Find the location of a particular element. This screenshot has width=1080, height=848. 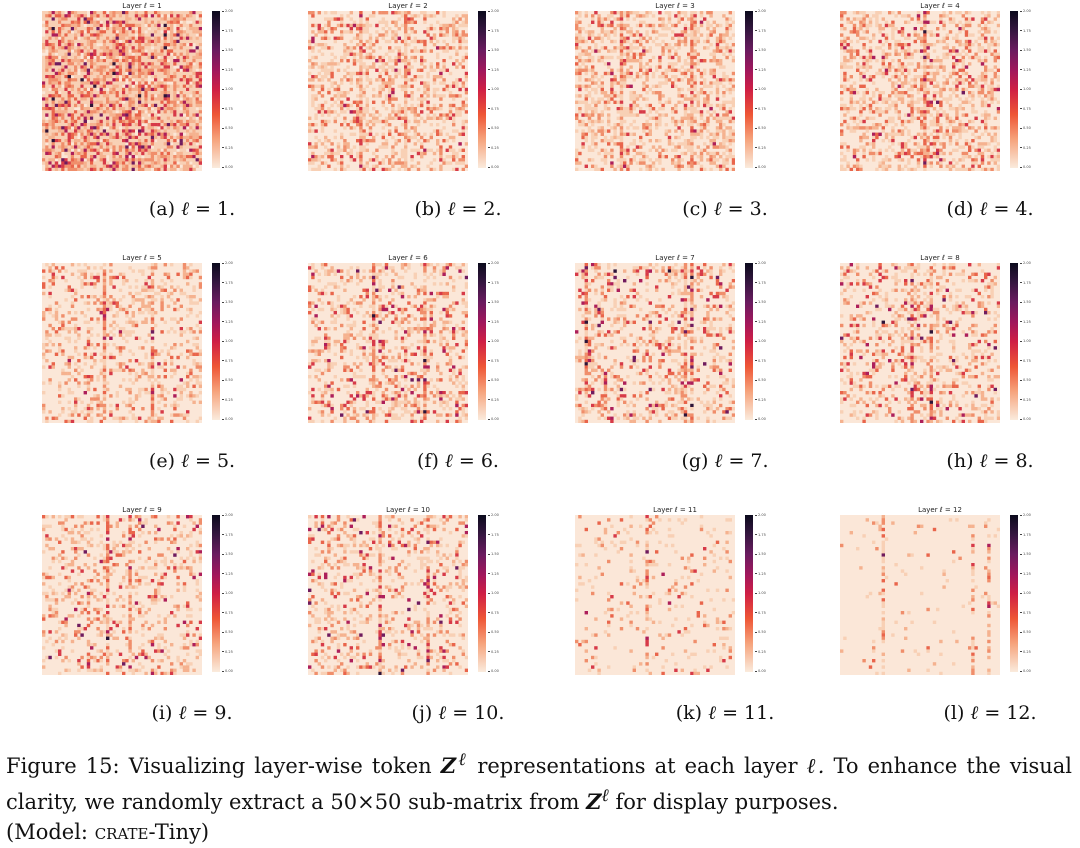

colorbar-tick-label: 0.75 is located at coordinates (227, 109).